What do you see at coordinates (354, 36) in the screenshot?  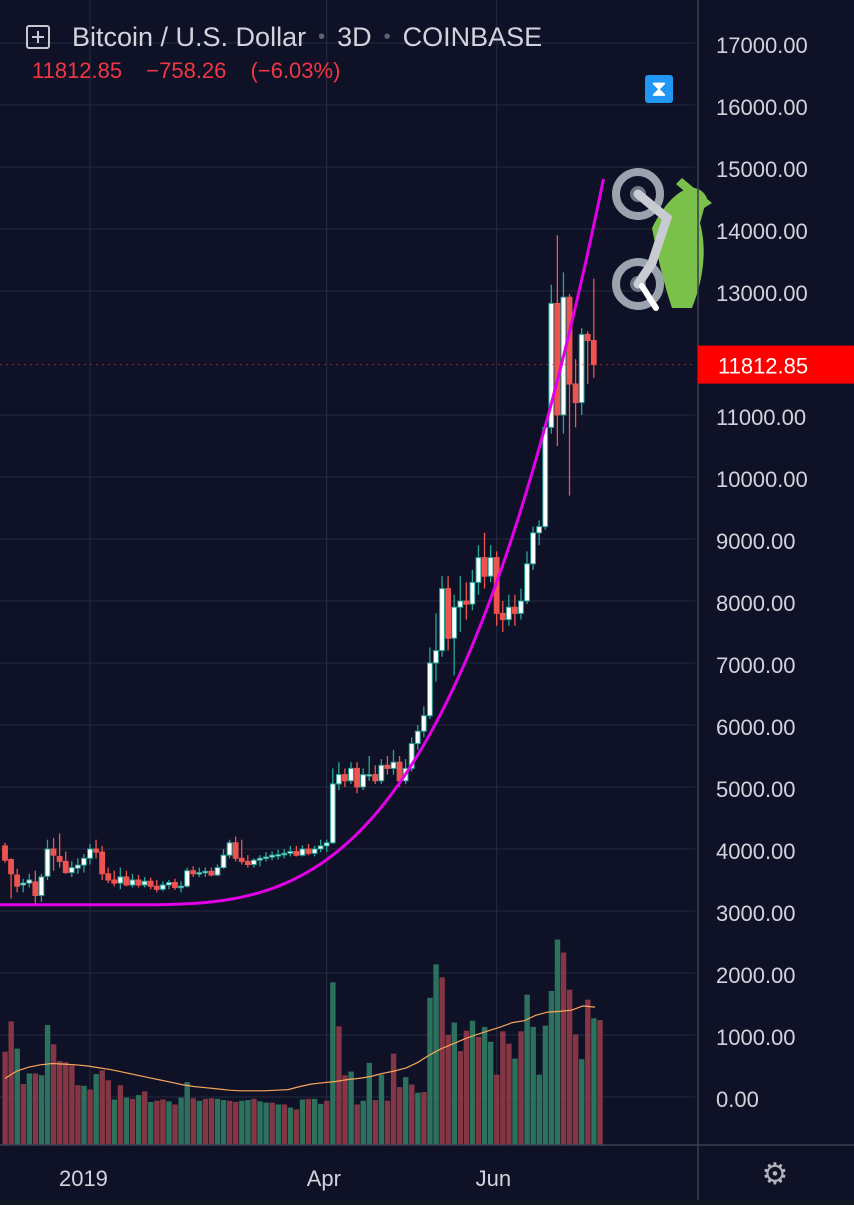 I see `interval-label: 3D` at bounding box center [354, 36].